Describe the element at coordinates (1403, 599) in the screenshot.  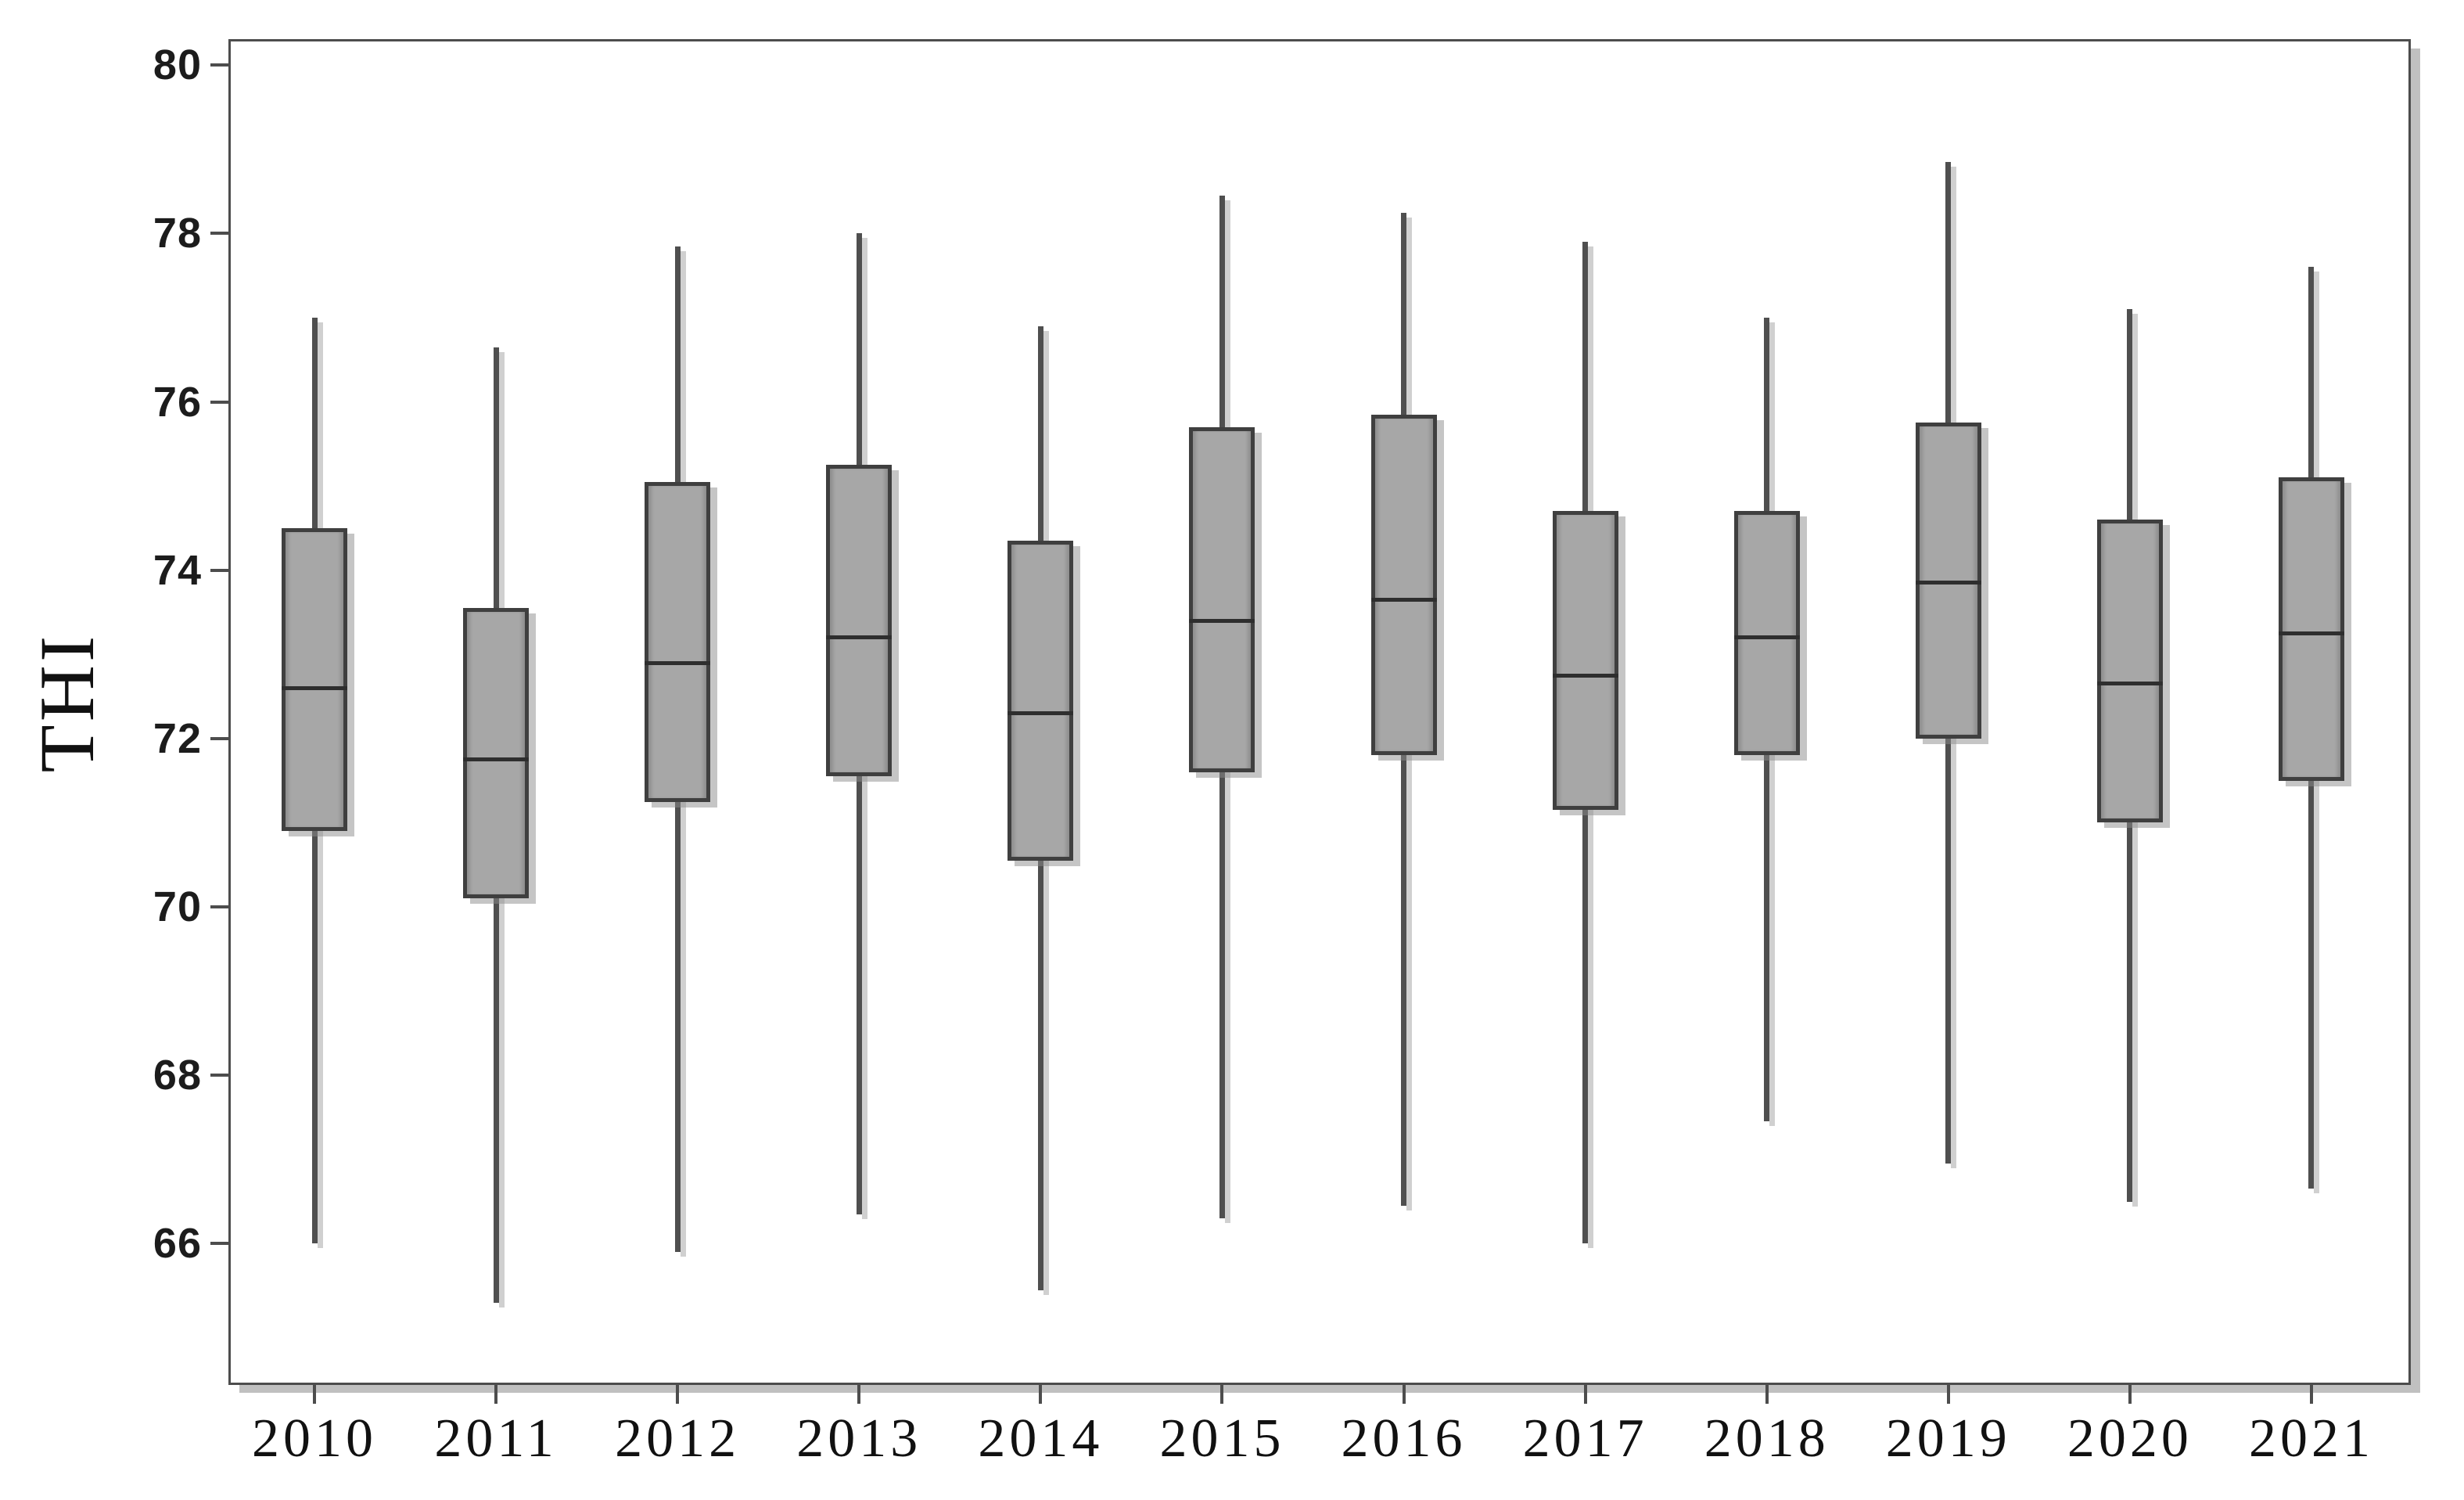
I see `median-2016` at that location.